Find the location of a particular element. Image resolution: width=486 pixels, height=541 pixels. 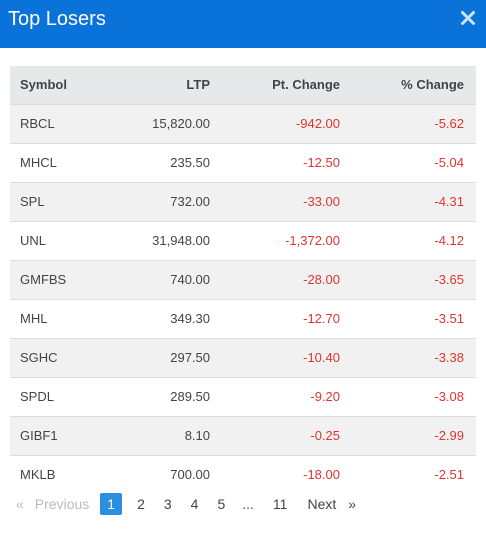

last-page-button: » is located at coordinates (352, 504).